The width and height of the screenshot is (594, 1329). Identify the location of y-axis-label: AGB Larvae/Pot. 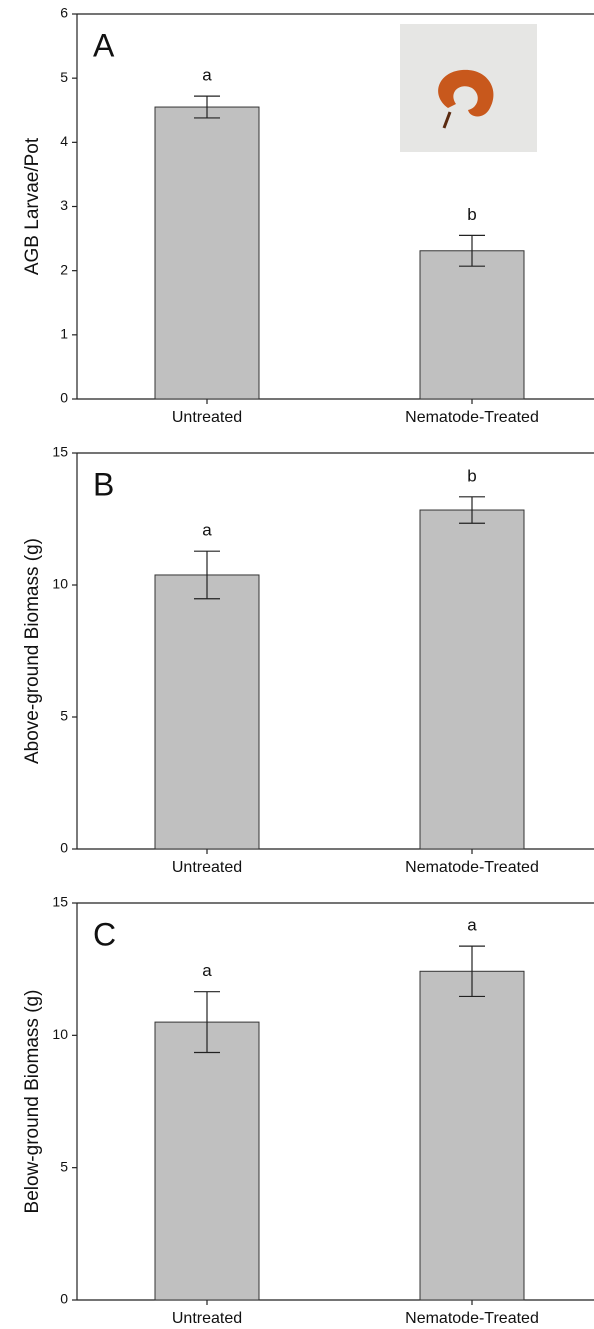
(32, 206).